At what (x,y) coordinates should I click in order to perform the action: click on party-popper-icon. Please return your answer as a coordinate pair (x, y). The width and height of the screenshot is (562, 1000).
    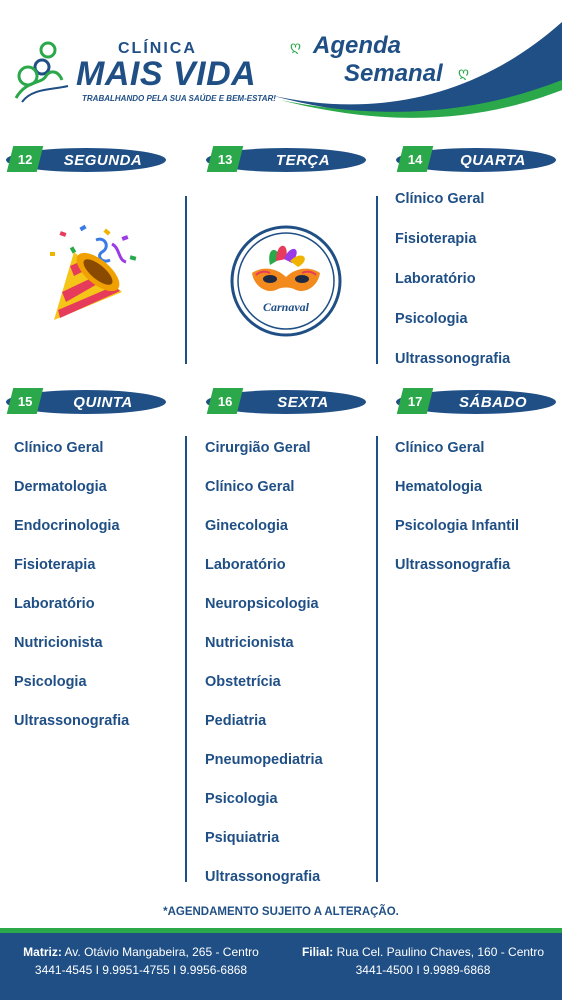
    Looking at the image, I should click on (93, 272).